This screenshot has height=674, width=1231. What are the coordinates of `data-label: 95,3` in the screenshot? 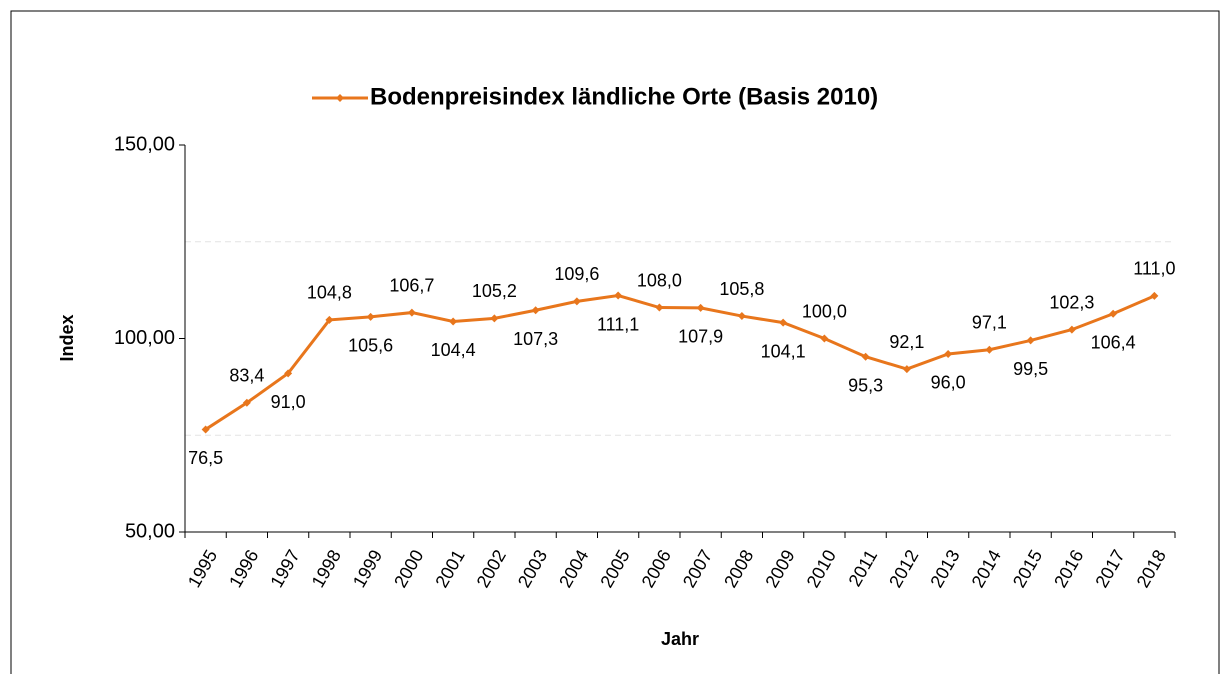 It's located at (865, 385).